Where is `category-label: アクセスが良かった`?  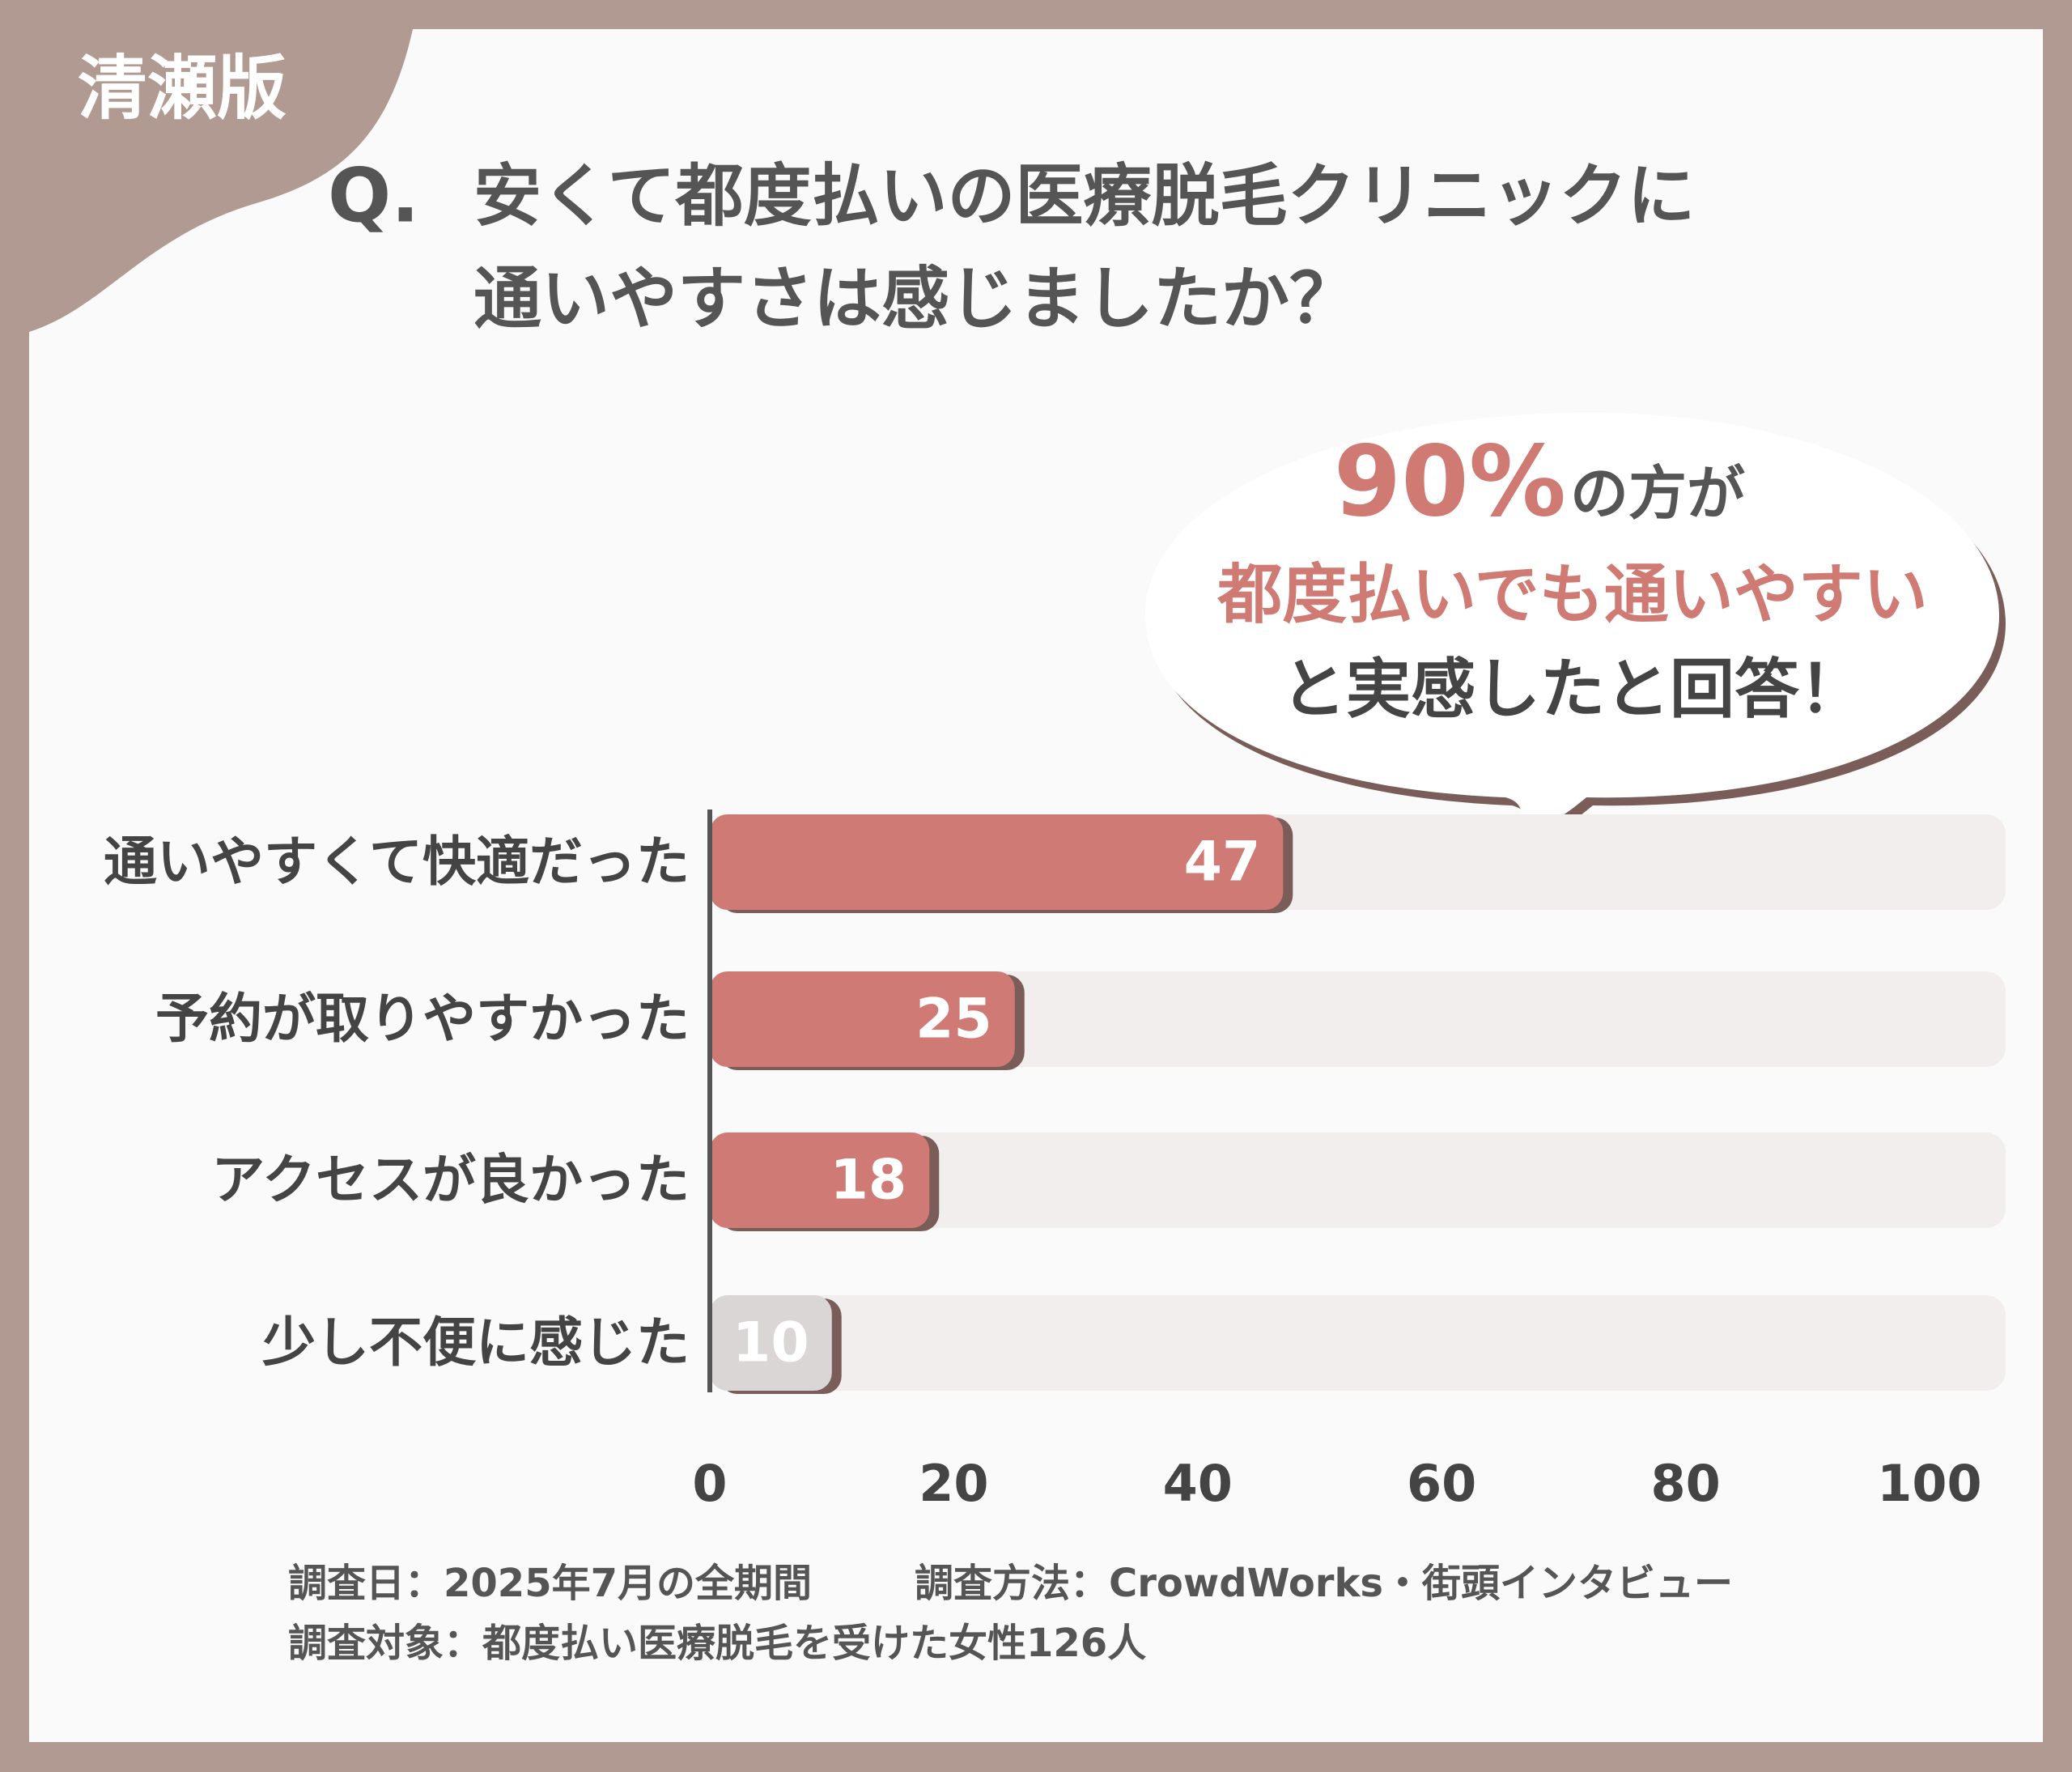
category-label: アクセスが良かった is located at coordinates (450, 1180).